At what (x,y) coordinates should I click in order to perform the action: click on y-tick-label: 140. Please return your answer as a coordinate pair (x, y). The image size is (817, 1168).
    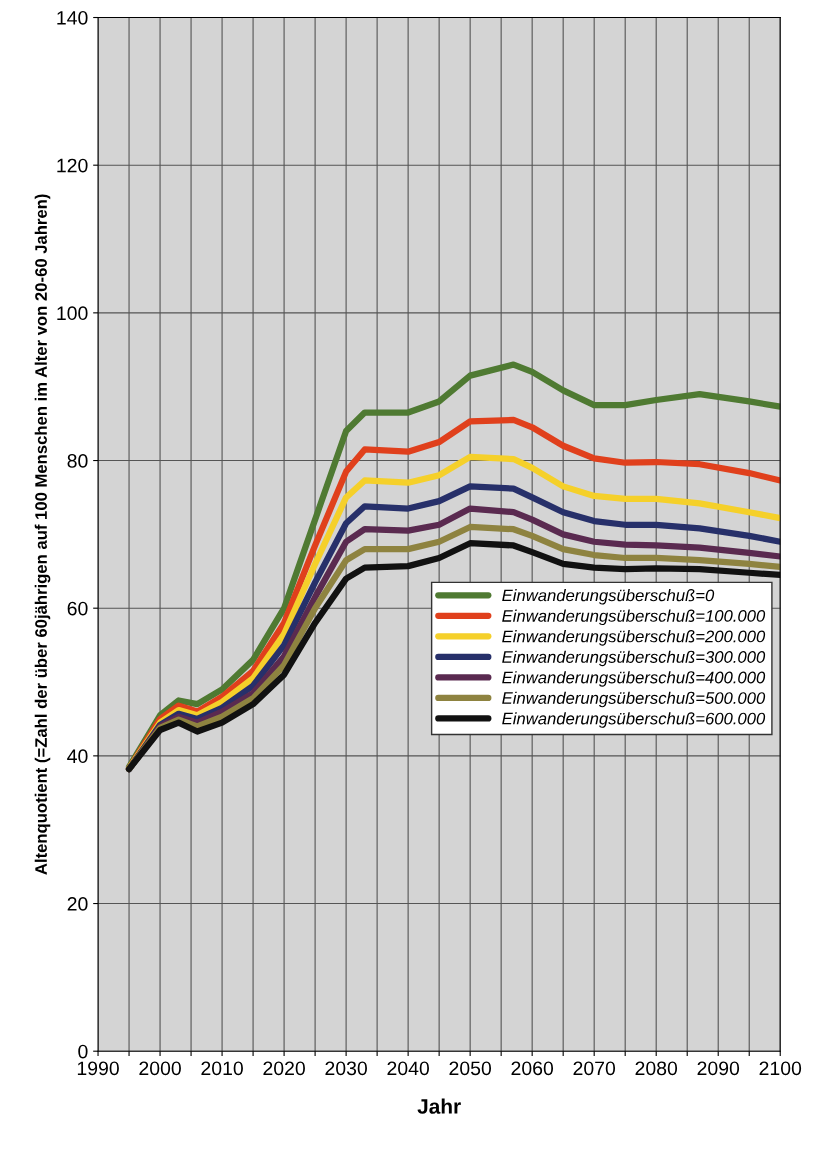
    Looking at the image, I should click on (72, 17).